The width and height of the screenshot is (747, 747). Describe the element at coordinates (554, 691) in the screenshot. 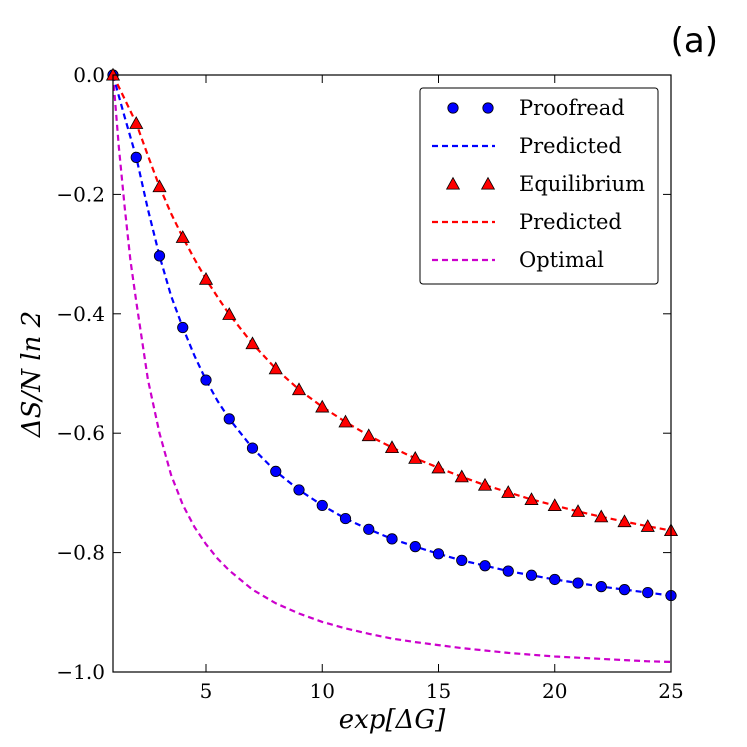

I see `x-tick-label-3: 20` at that location.